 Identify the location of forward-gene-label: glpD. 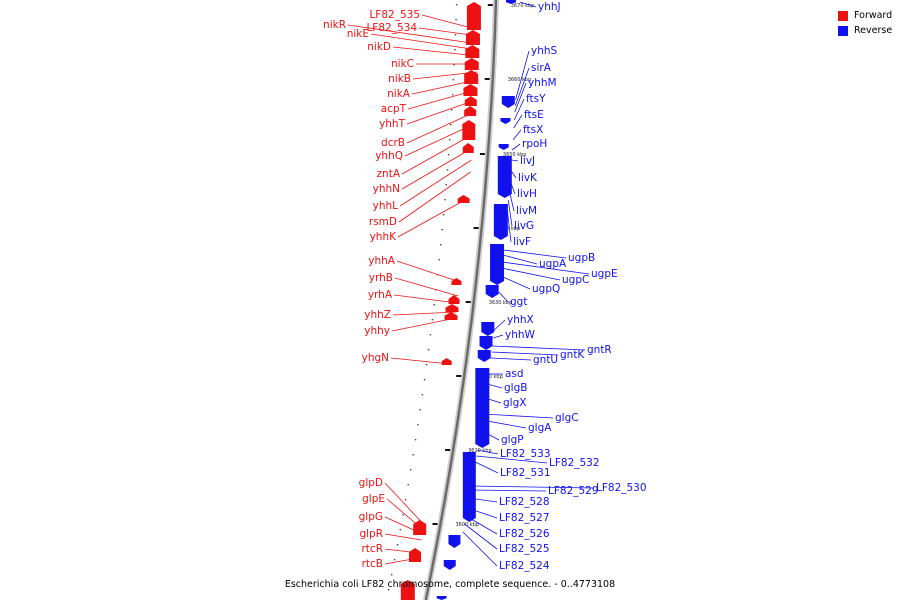
(371, 483).